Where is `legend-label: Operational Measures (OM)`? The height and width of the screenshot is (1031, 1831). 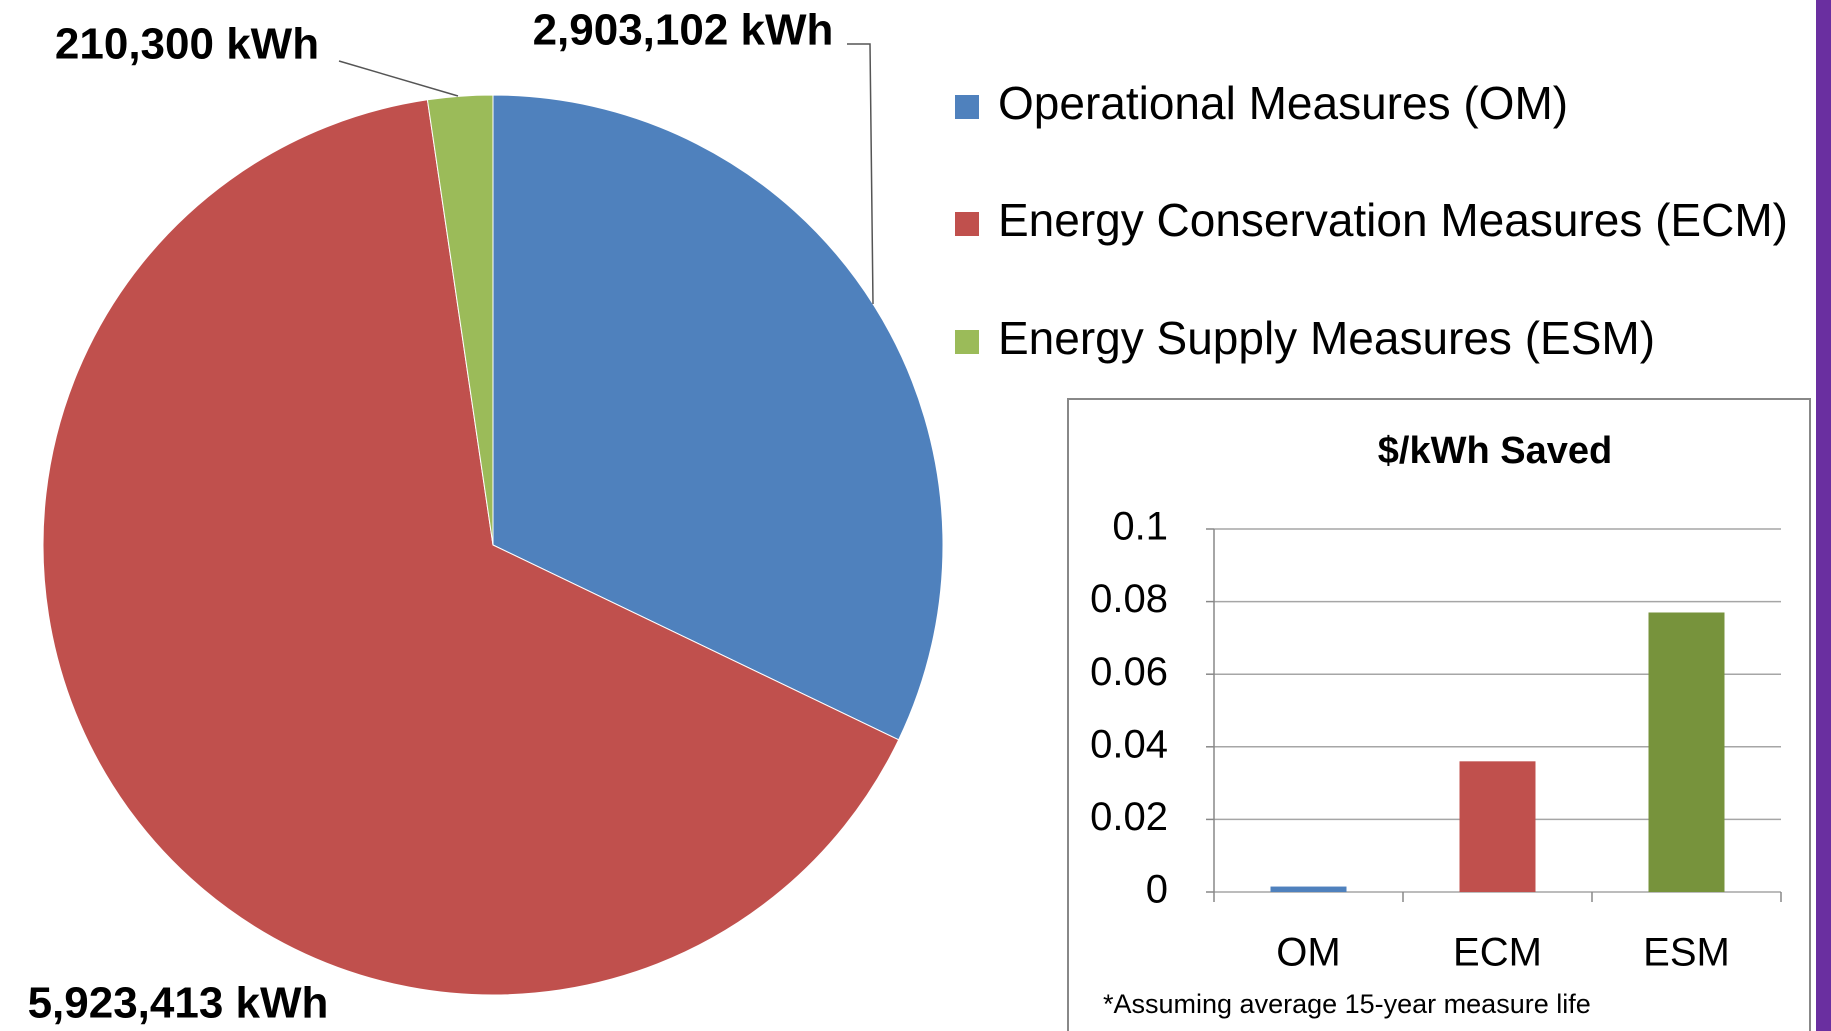 legend-label: Operational Measures (OM) is located at coordinates (1283, 103).